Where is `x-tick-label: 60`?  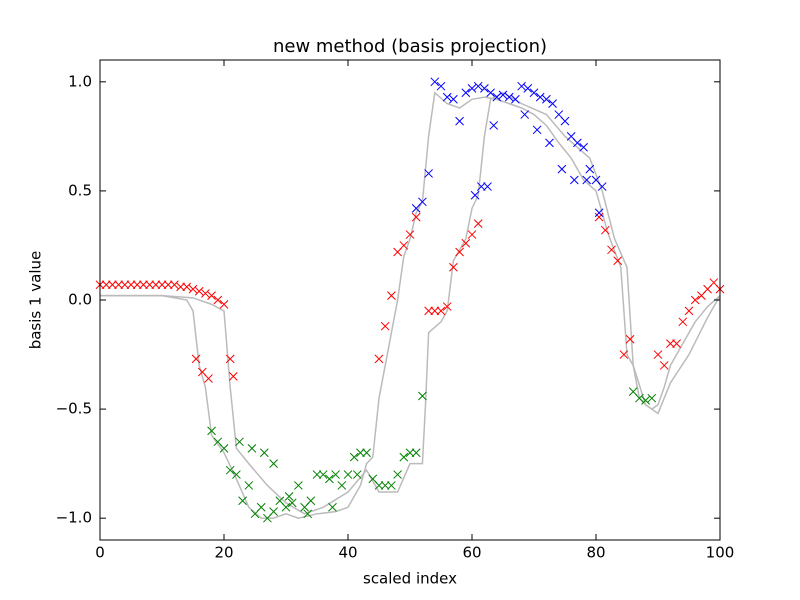 x-tick-label: 60 is located at coordinates (471, 553).